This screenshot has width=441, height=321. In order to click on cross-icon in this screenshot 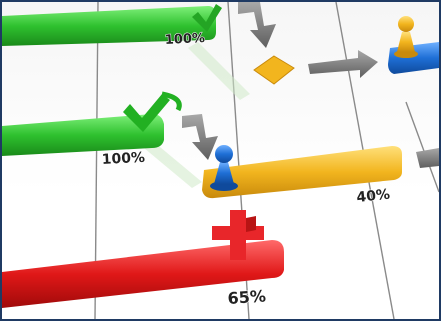, I will do `click(238, 235)`.